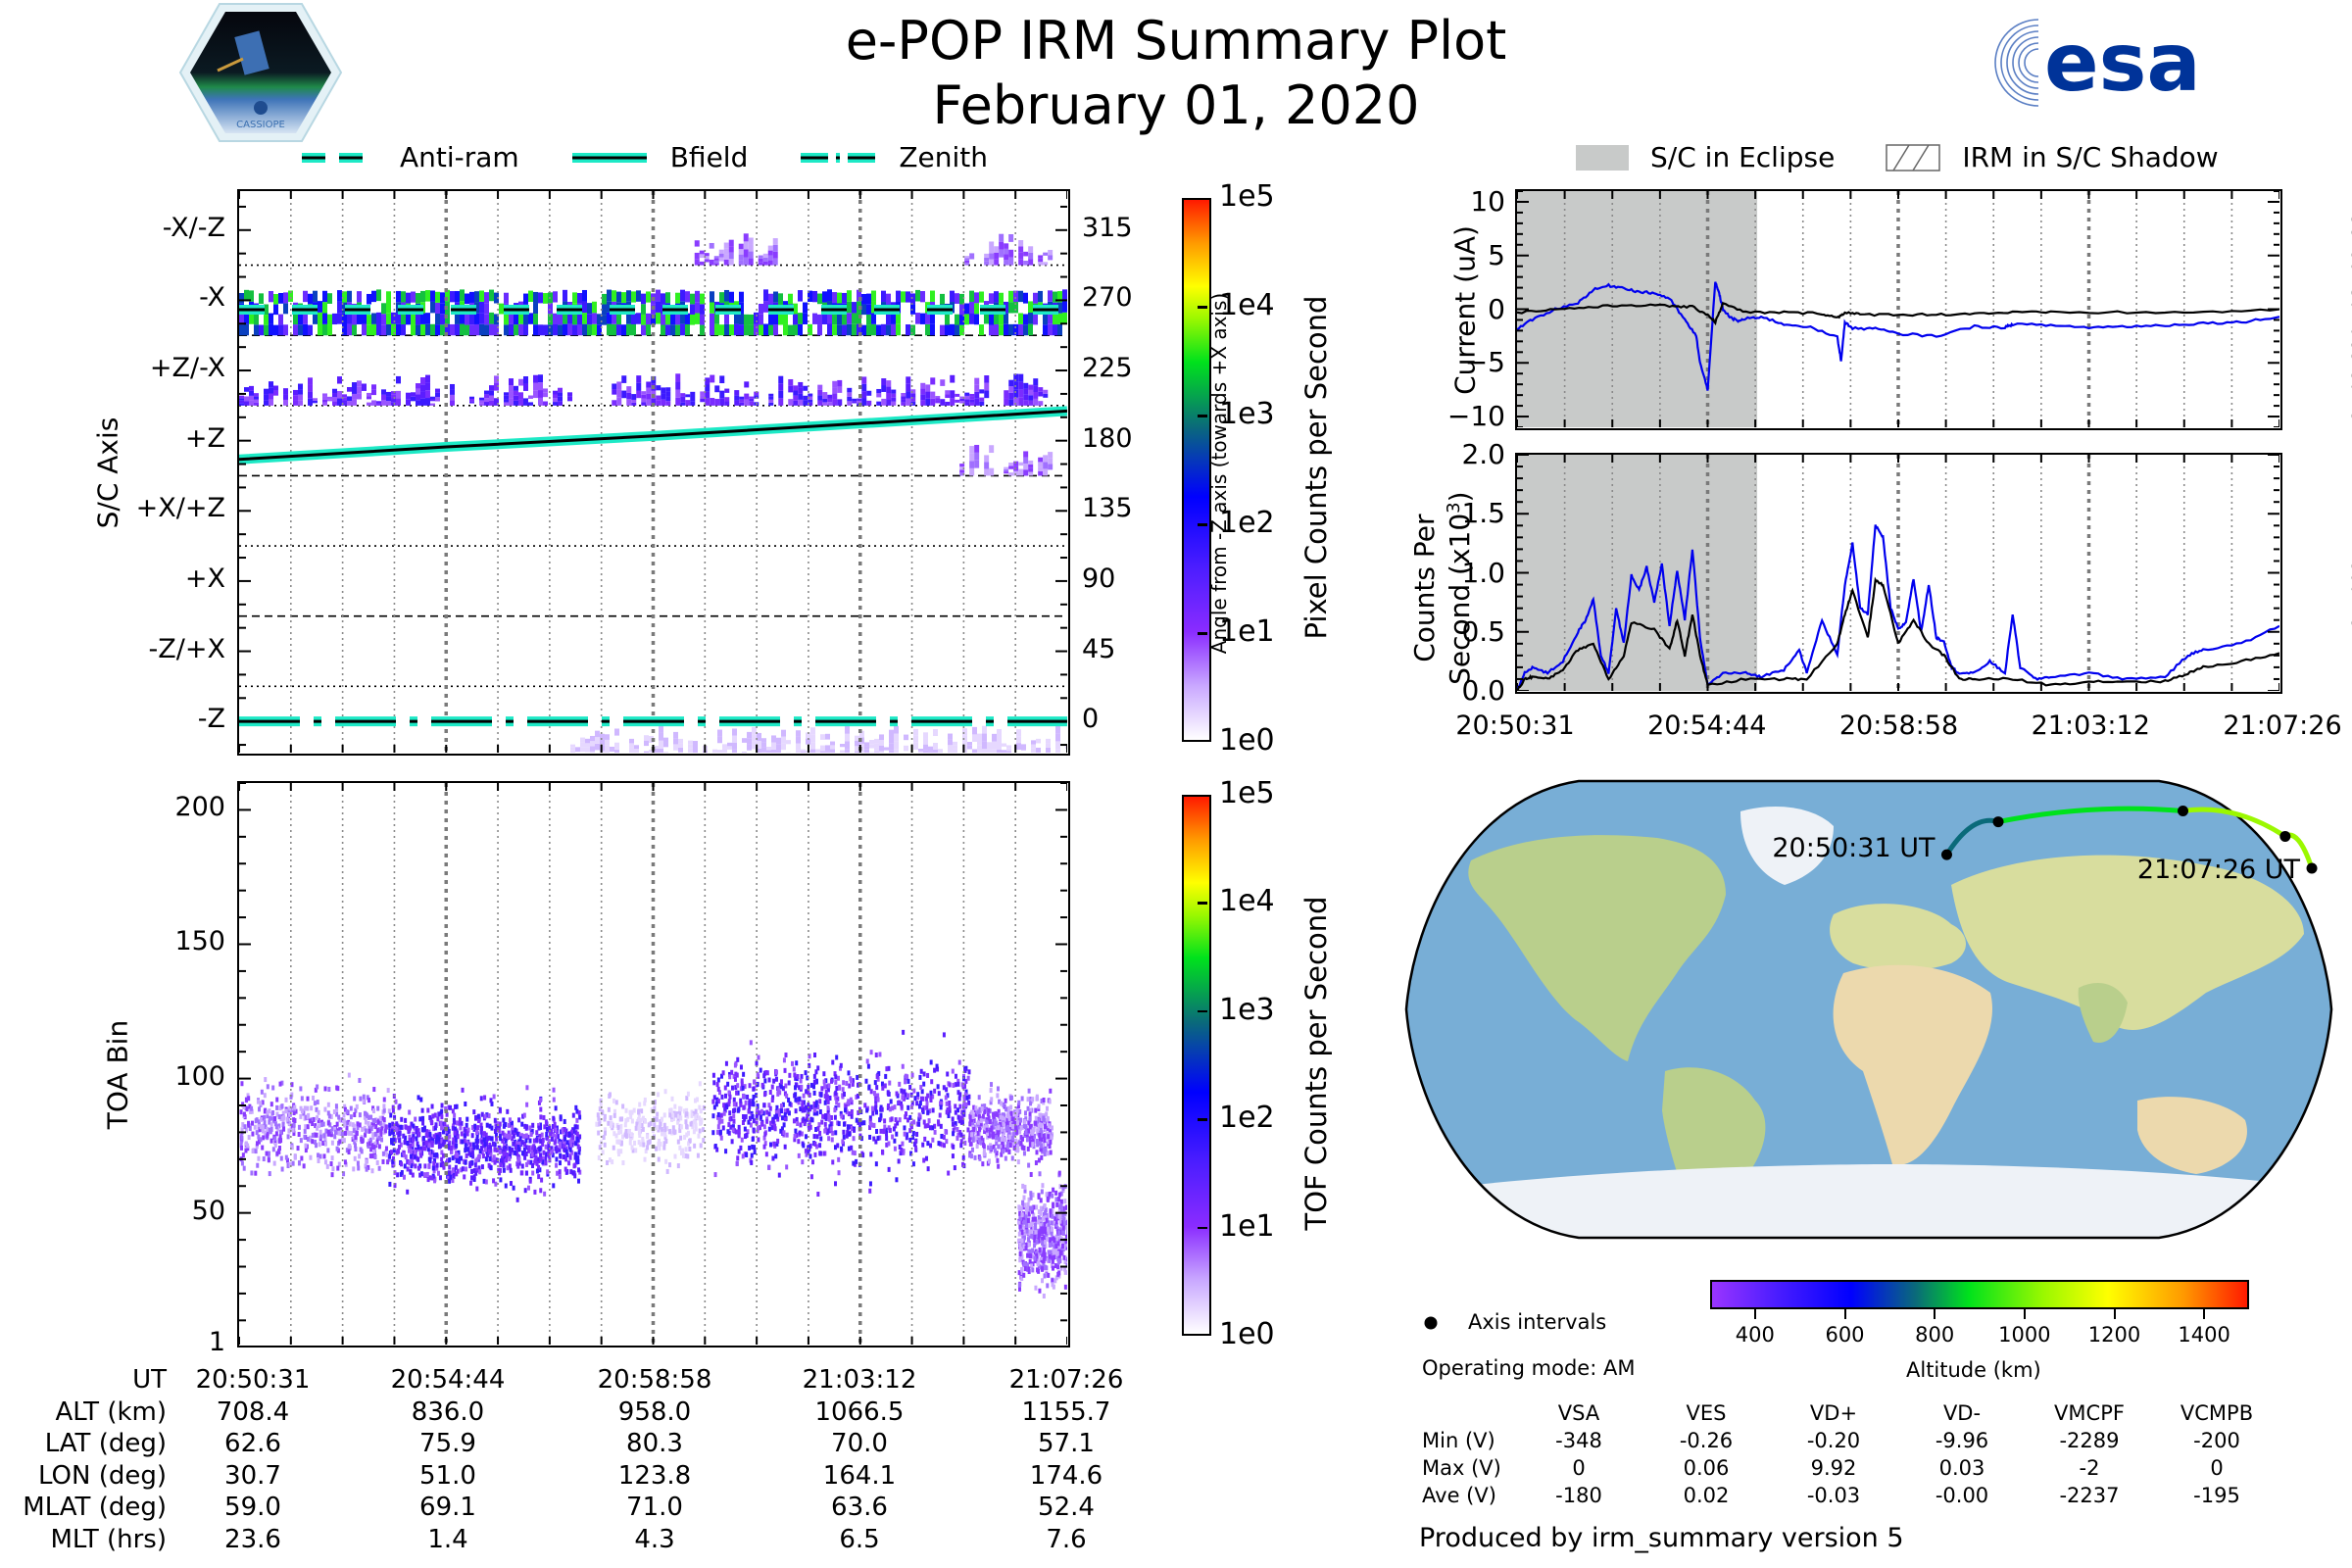 This screenshot has width=2352, height=1568. Describe the element at coordinates (1202, 633) in the screenshot. I see `colorbar-tick-mark` at that location.